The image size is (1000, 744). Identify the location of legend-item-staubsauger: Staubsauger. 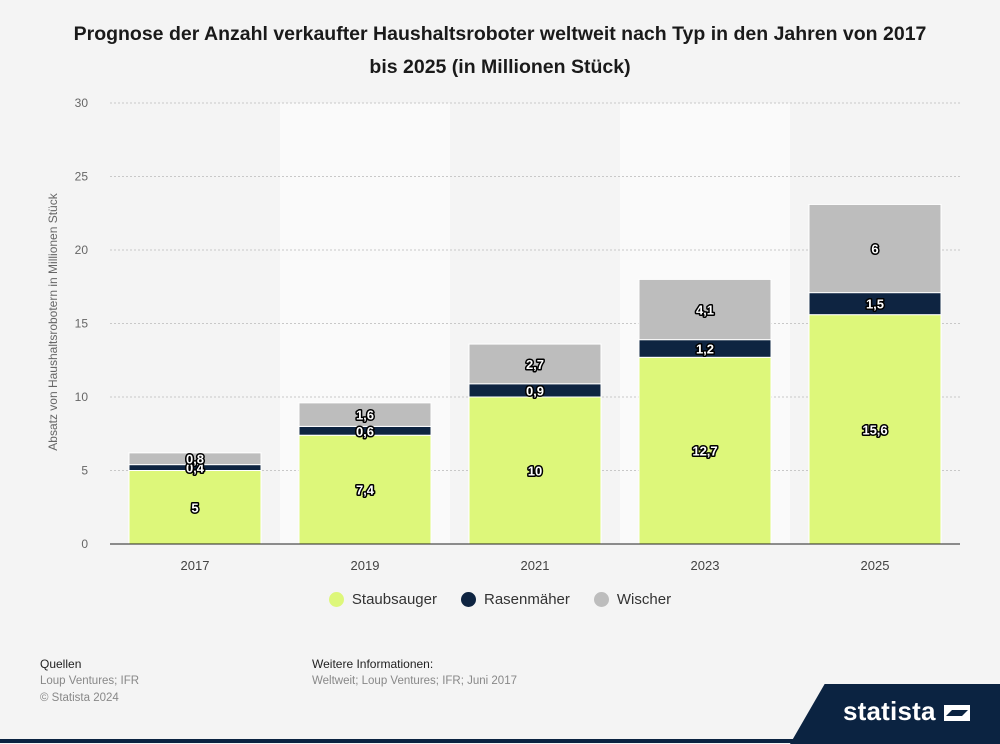
(382, 599).